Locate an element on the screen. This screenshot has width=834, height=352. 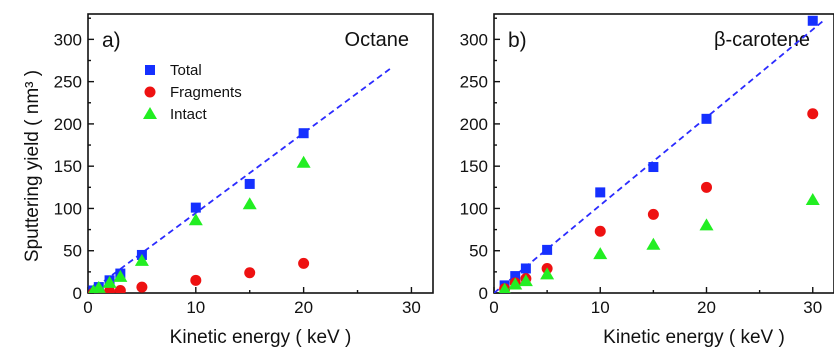
panel-title: β-carotene is located at coordinates (762, 40).